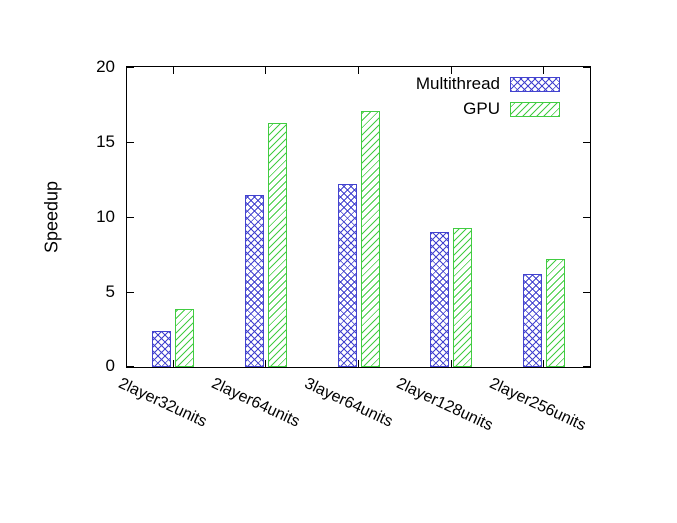  What do you see at coordinates (457, 83) in the screenshot?
I see `legend-label-multithread: Multithread` at bounding box center [457, 83].